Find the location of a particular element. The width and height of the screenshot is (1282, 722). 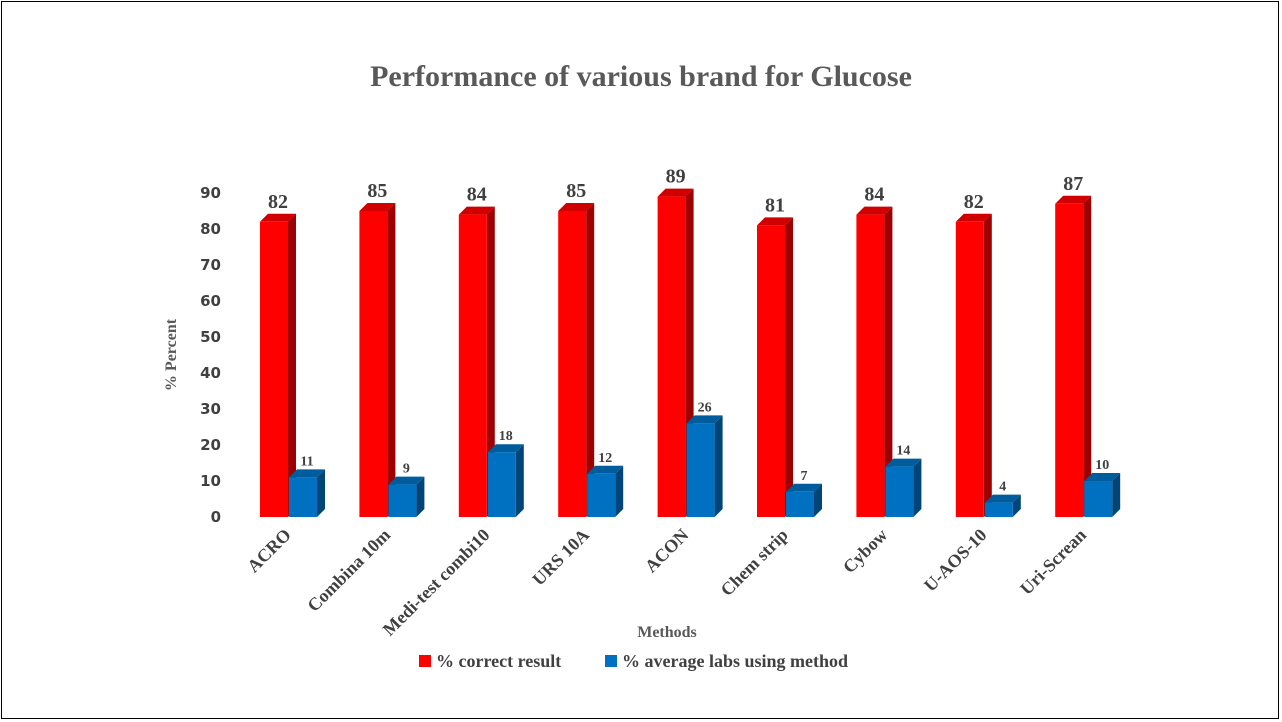

x-tick-label: Chem strip is located at coordinates (754, 562).